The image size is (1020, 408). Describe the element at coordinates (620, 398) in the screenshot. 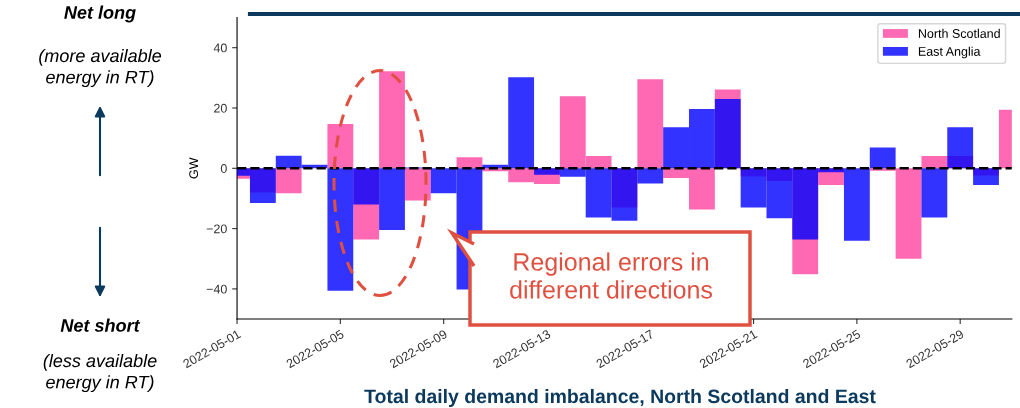

I see `text: Total daily demand imbalance, North Scotland and East` at that location.